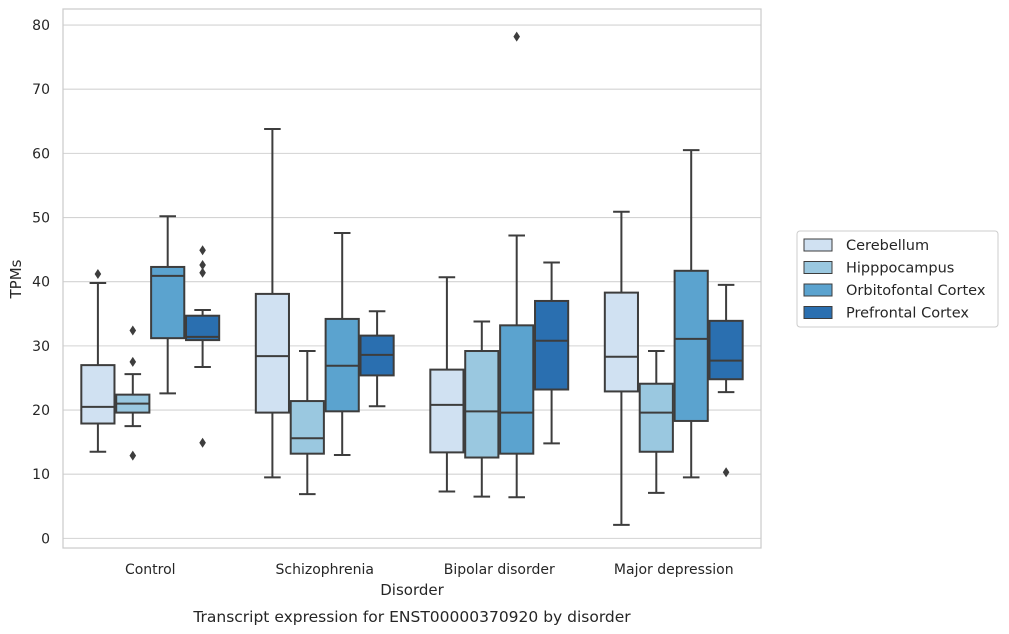 The width and height of the screenshot is (1009, 634). I want to click on y-axis-ticks: 0 10 20 30 40 50 60 70 80, so click(41, 282).